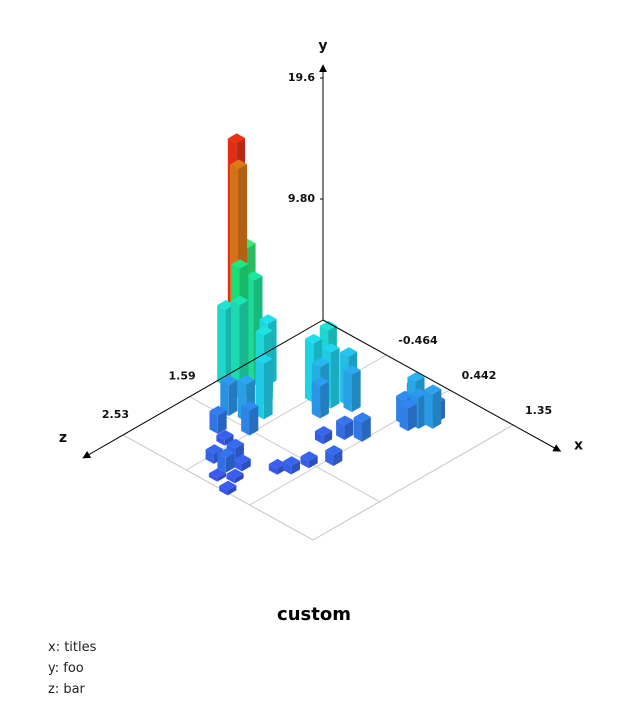  What do you see at coordinates (182, 376) in the screenshot?
I see `z-tick-label: 1.59` at bounding box center [182, 376].